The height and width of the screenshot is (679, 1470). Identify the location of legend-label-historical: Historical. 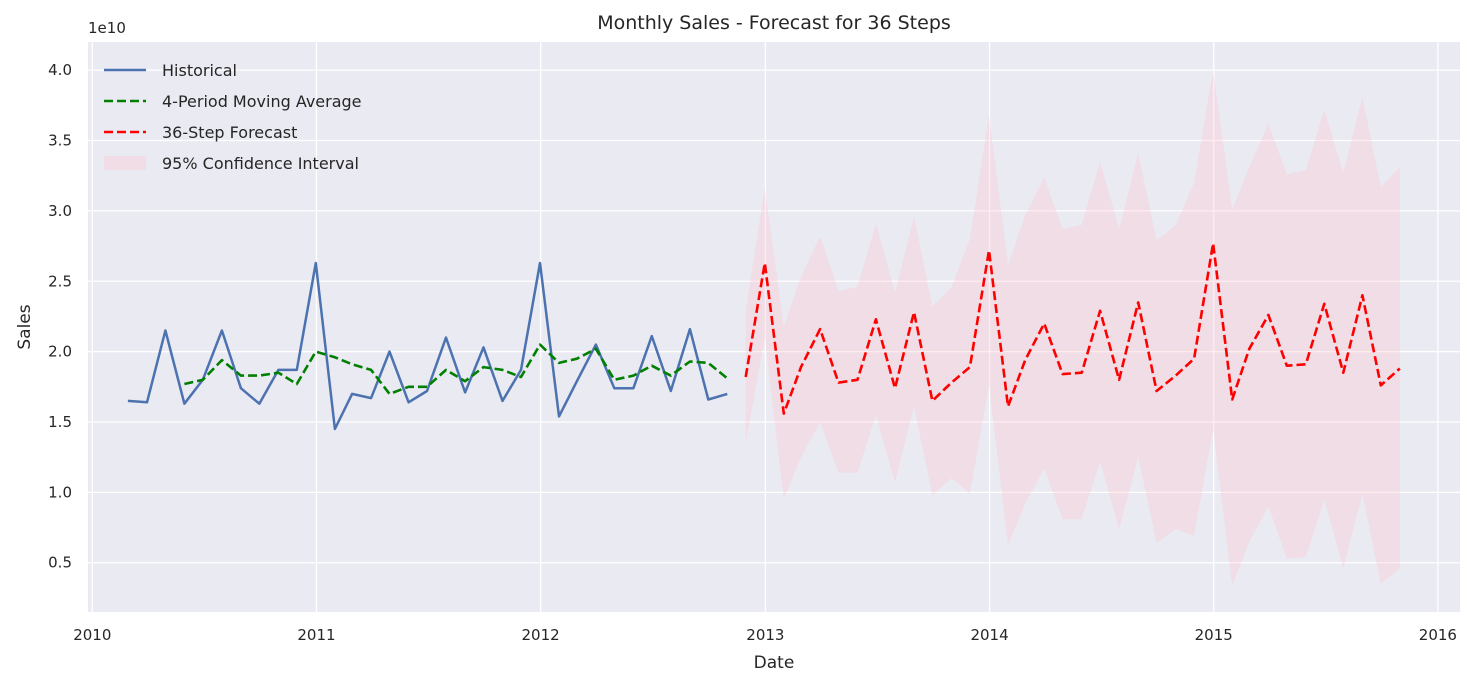
(199, 70).